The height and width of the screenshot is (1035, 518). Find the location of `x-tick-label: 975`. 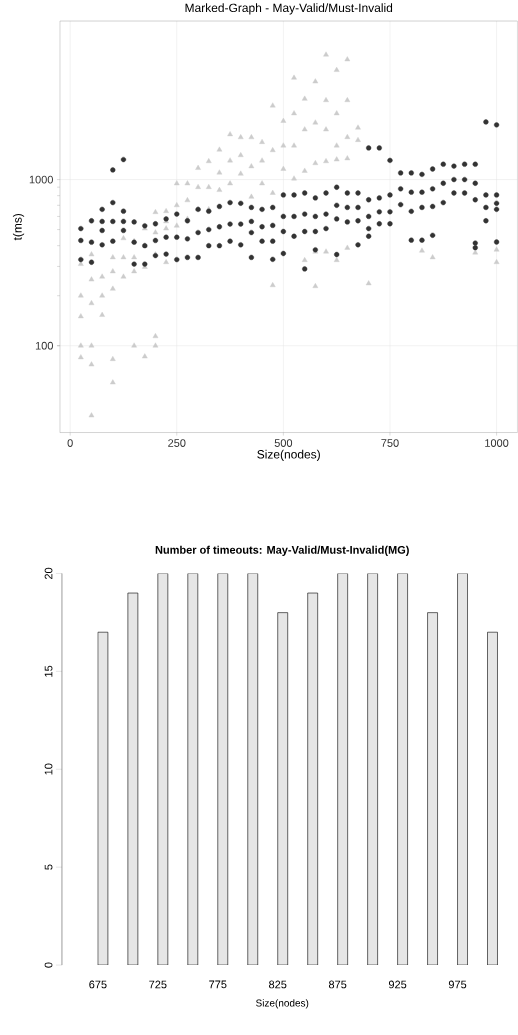

x-tick-label: 975 is located at coordinates (458, 984).